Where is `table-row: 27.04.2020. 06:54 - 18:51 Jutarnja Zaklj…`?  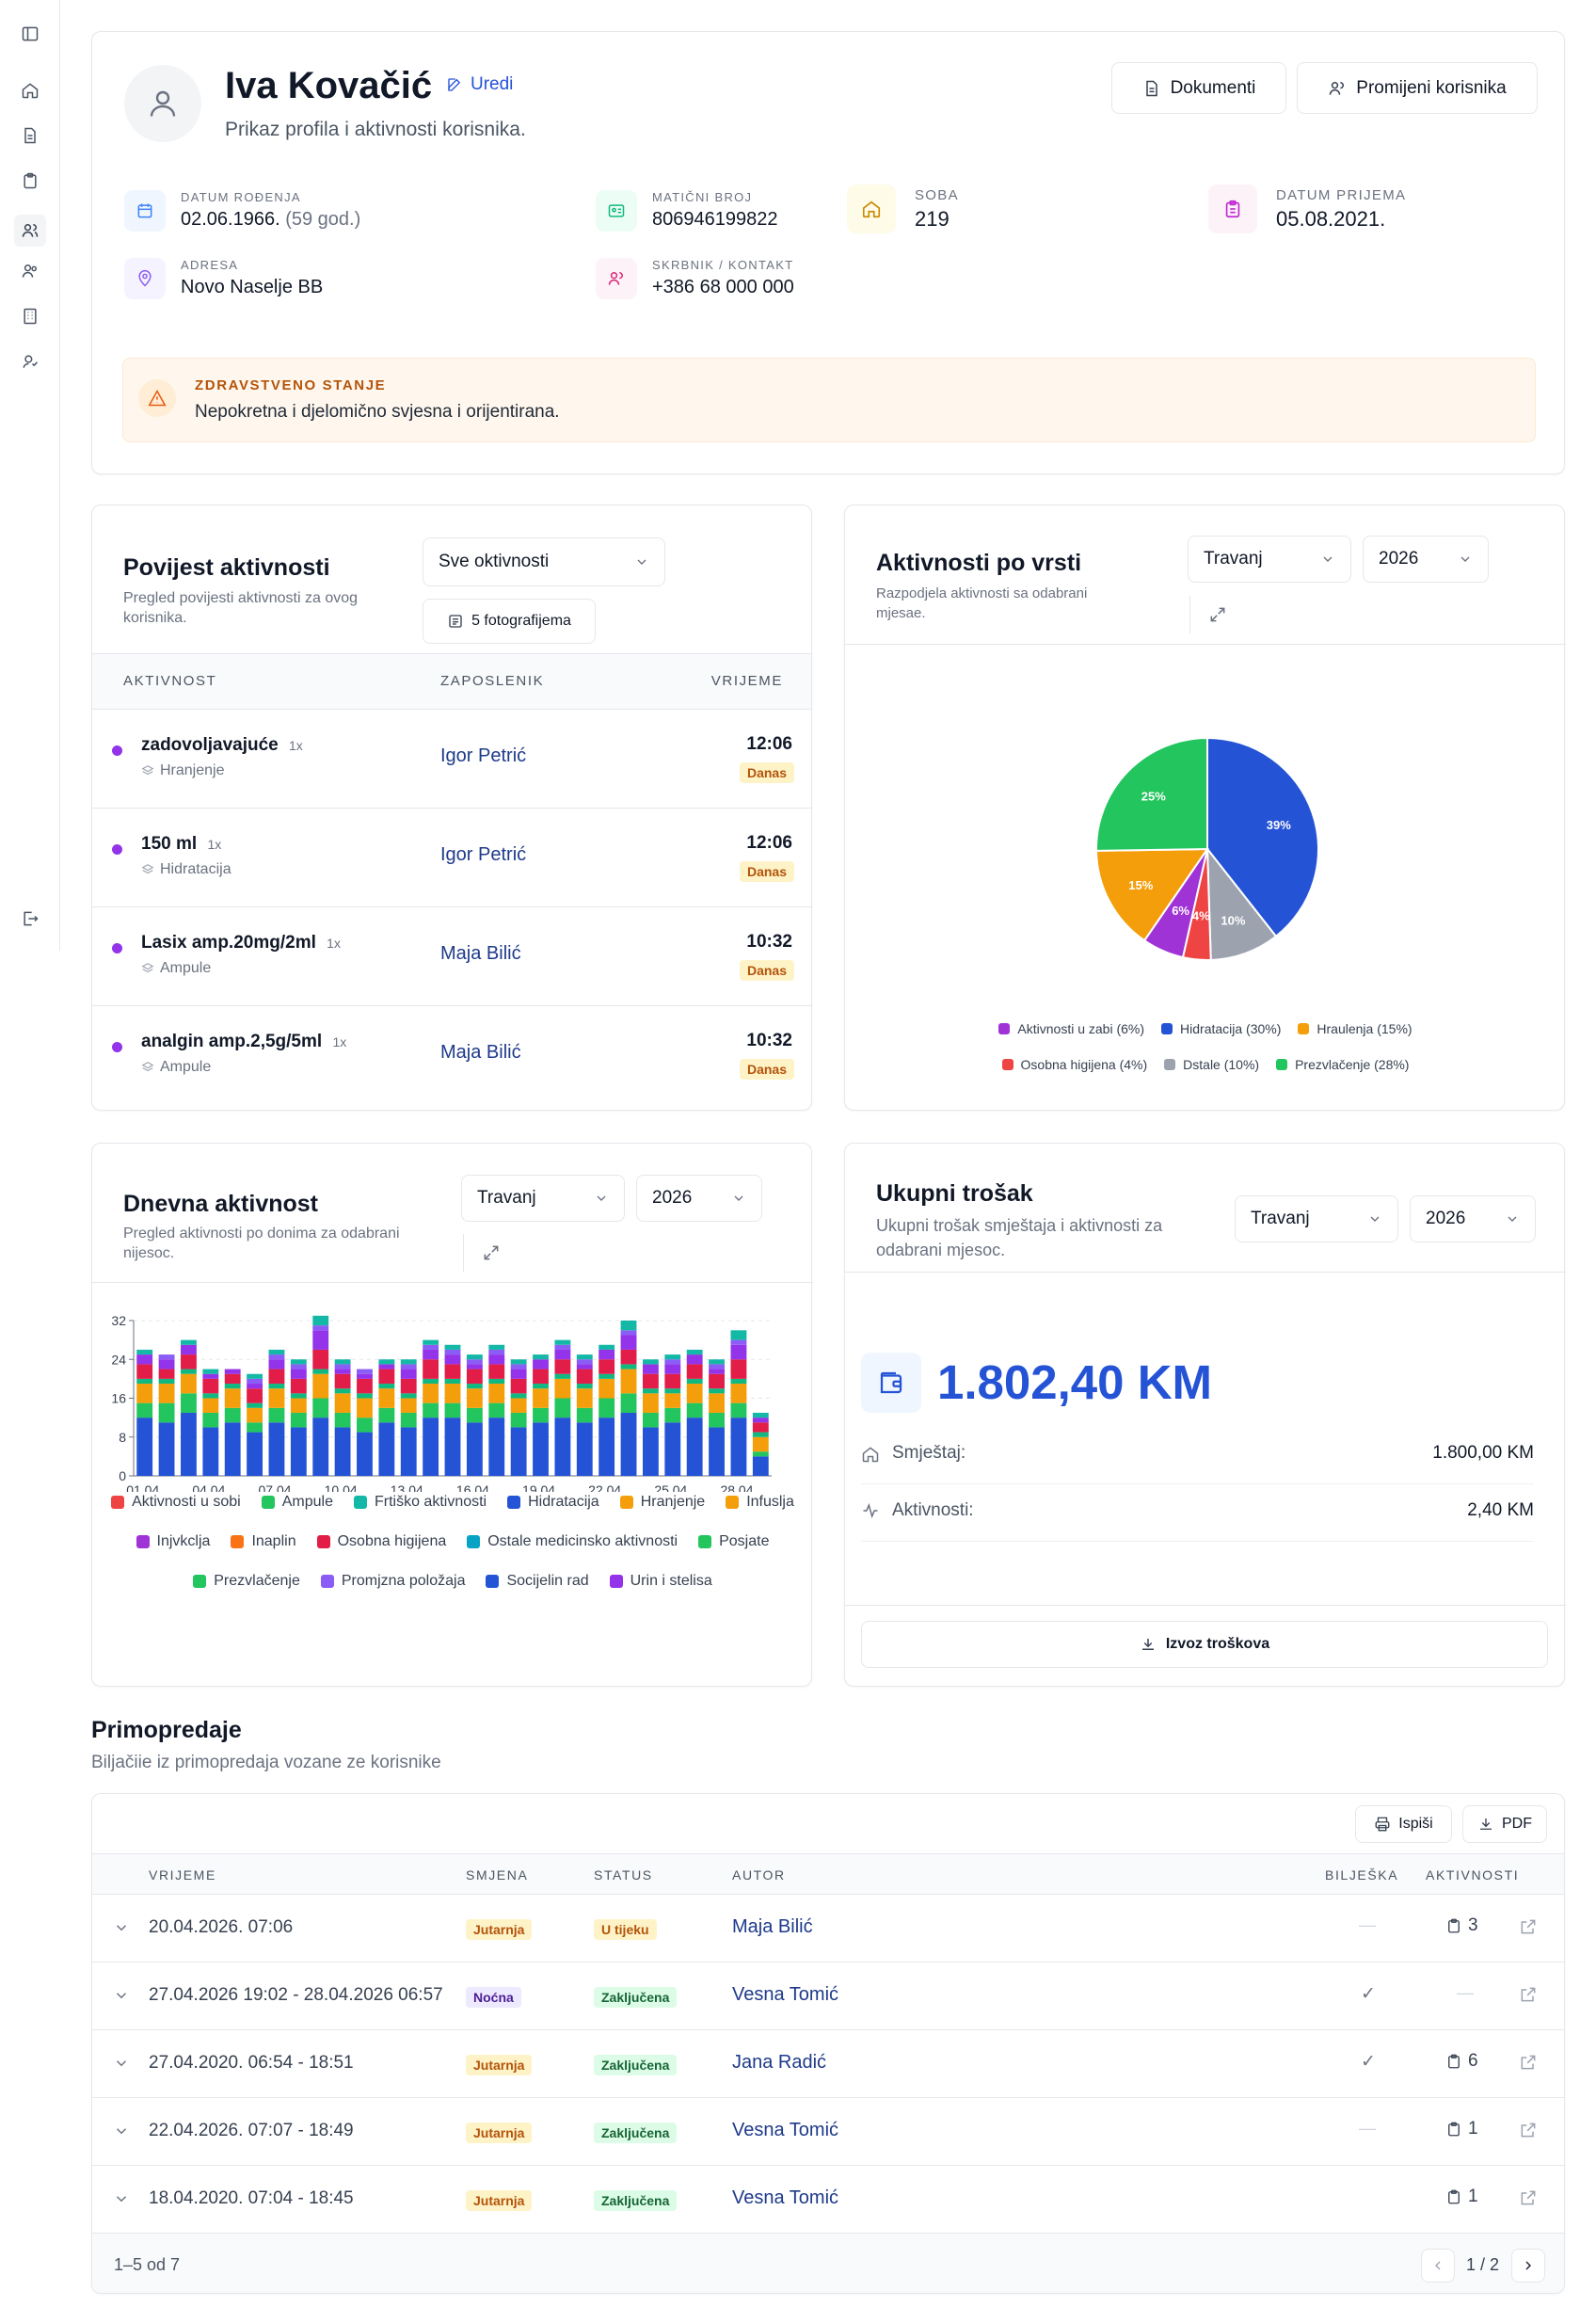 table-row: 27.04.2020. 06:54 - 18:51 Jutarnja Zaklj… is located at coordinates (828, 2063).